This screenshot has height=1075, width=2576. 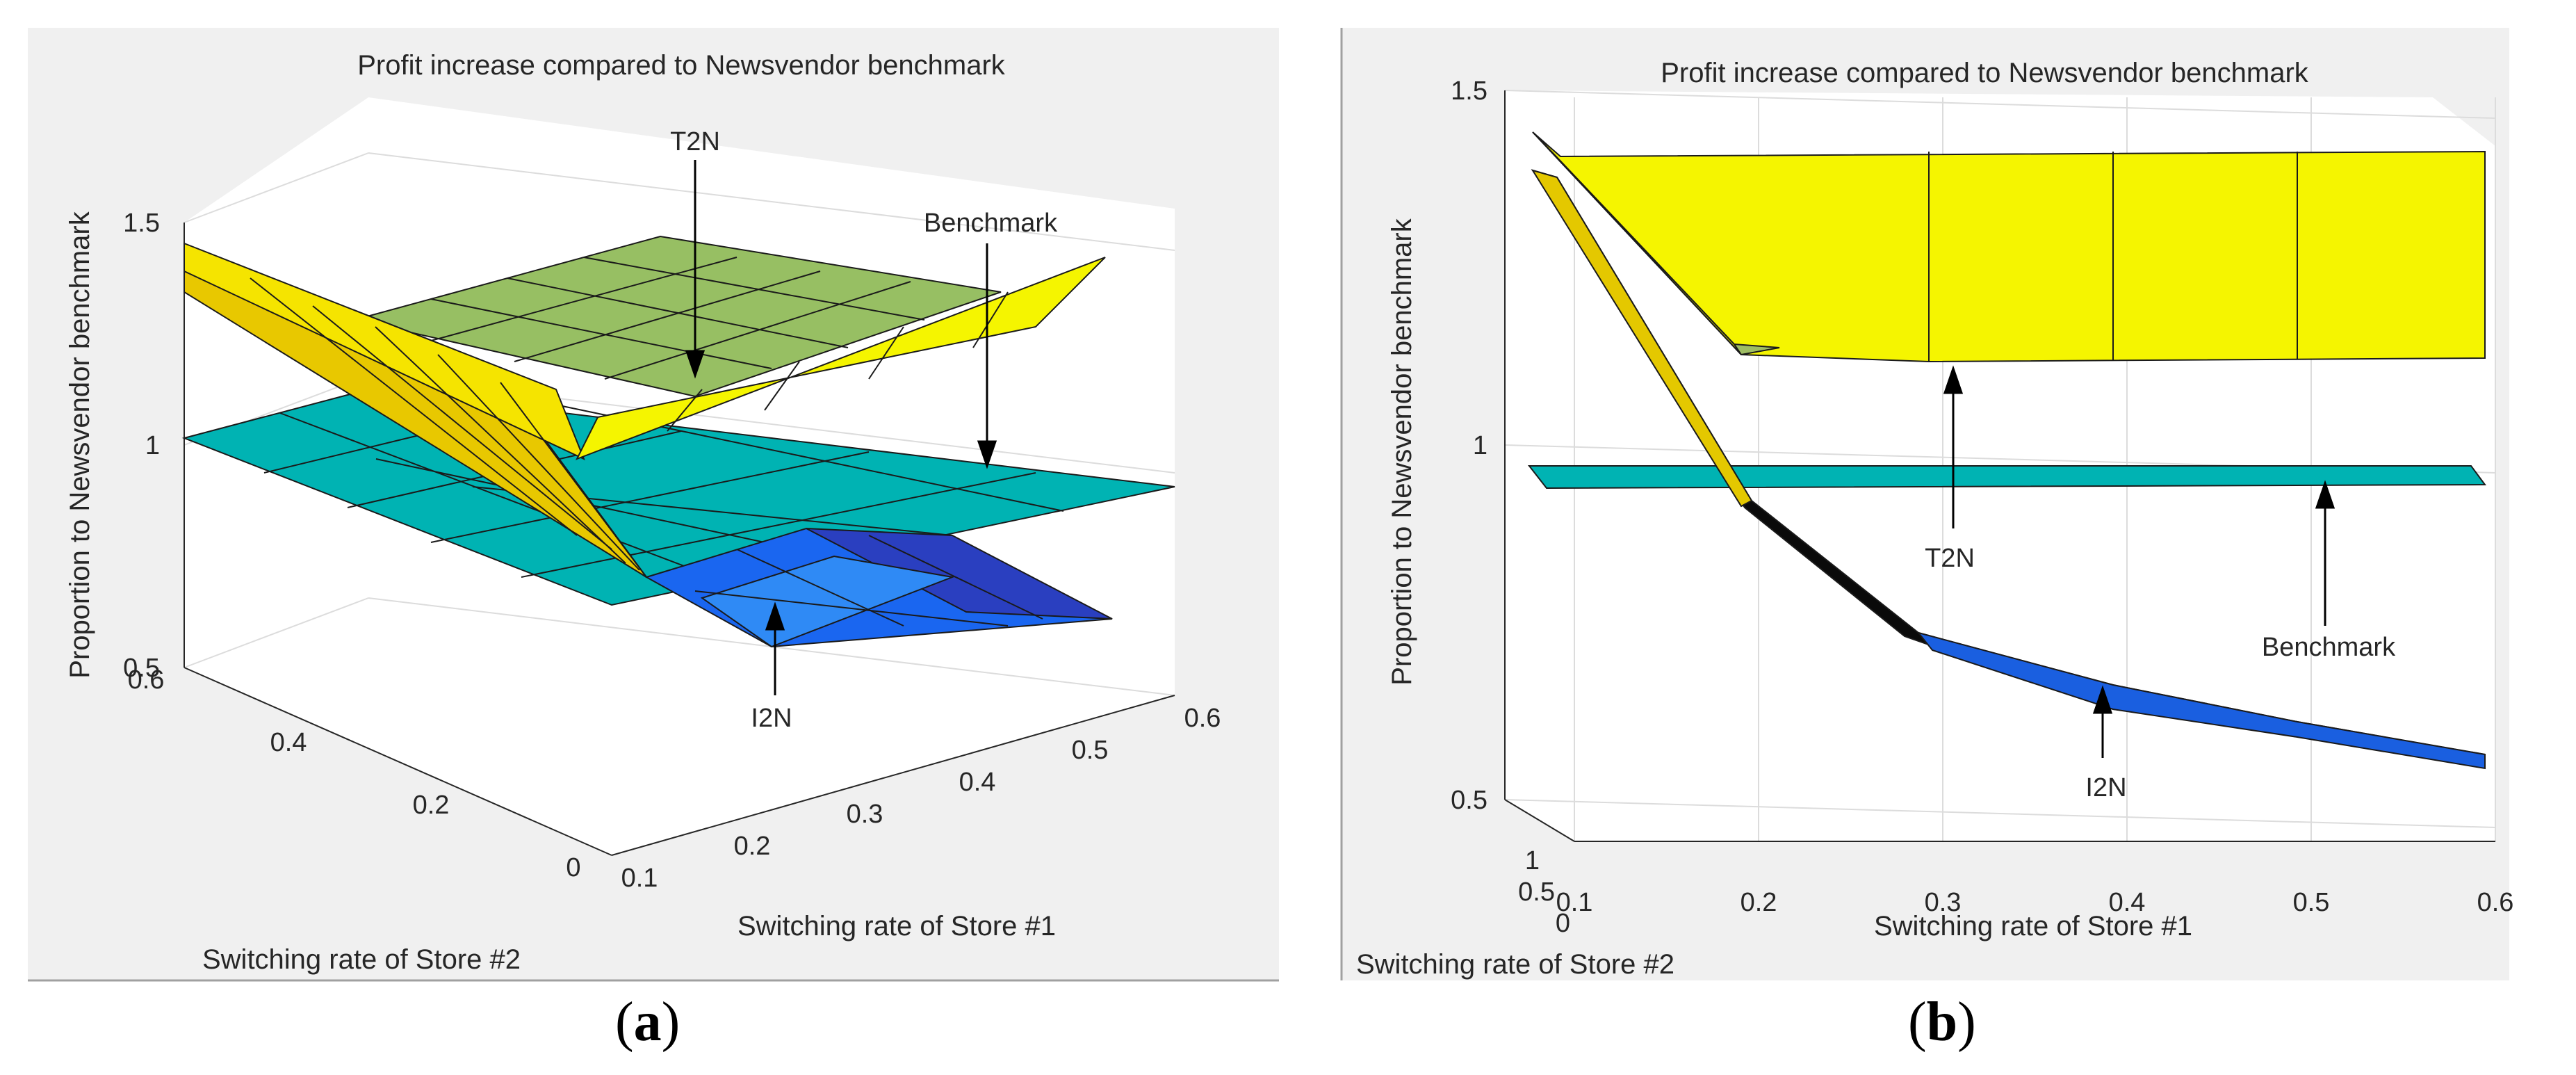 What do you see at coordinates (1090, 751) in the screenshot?
I see `panel-a-x-tick: 0.5` at bounding box center [1090, 751].